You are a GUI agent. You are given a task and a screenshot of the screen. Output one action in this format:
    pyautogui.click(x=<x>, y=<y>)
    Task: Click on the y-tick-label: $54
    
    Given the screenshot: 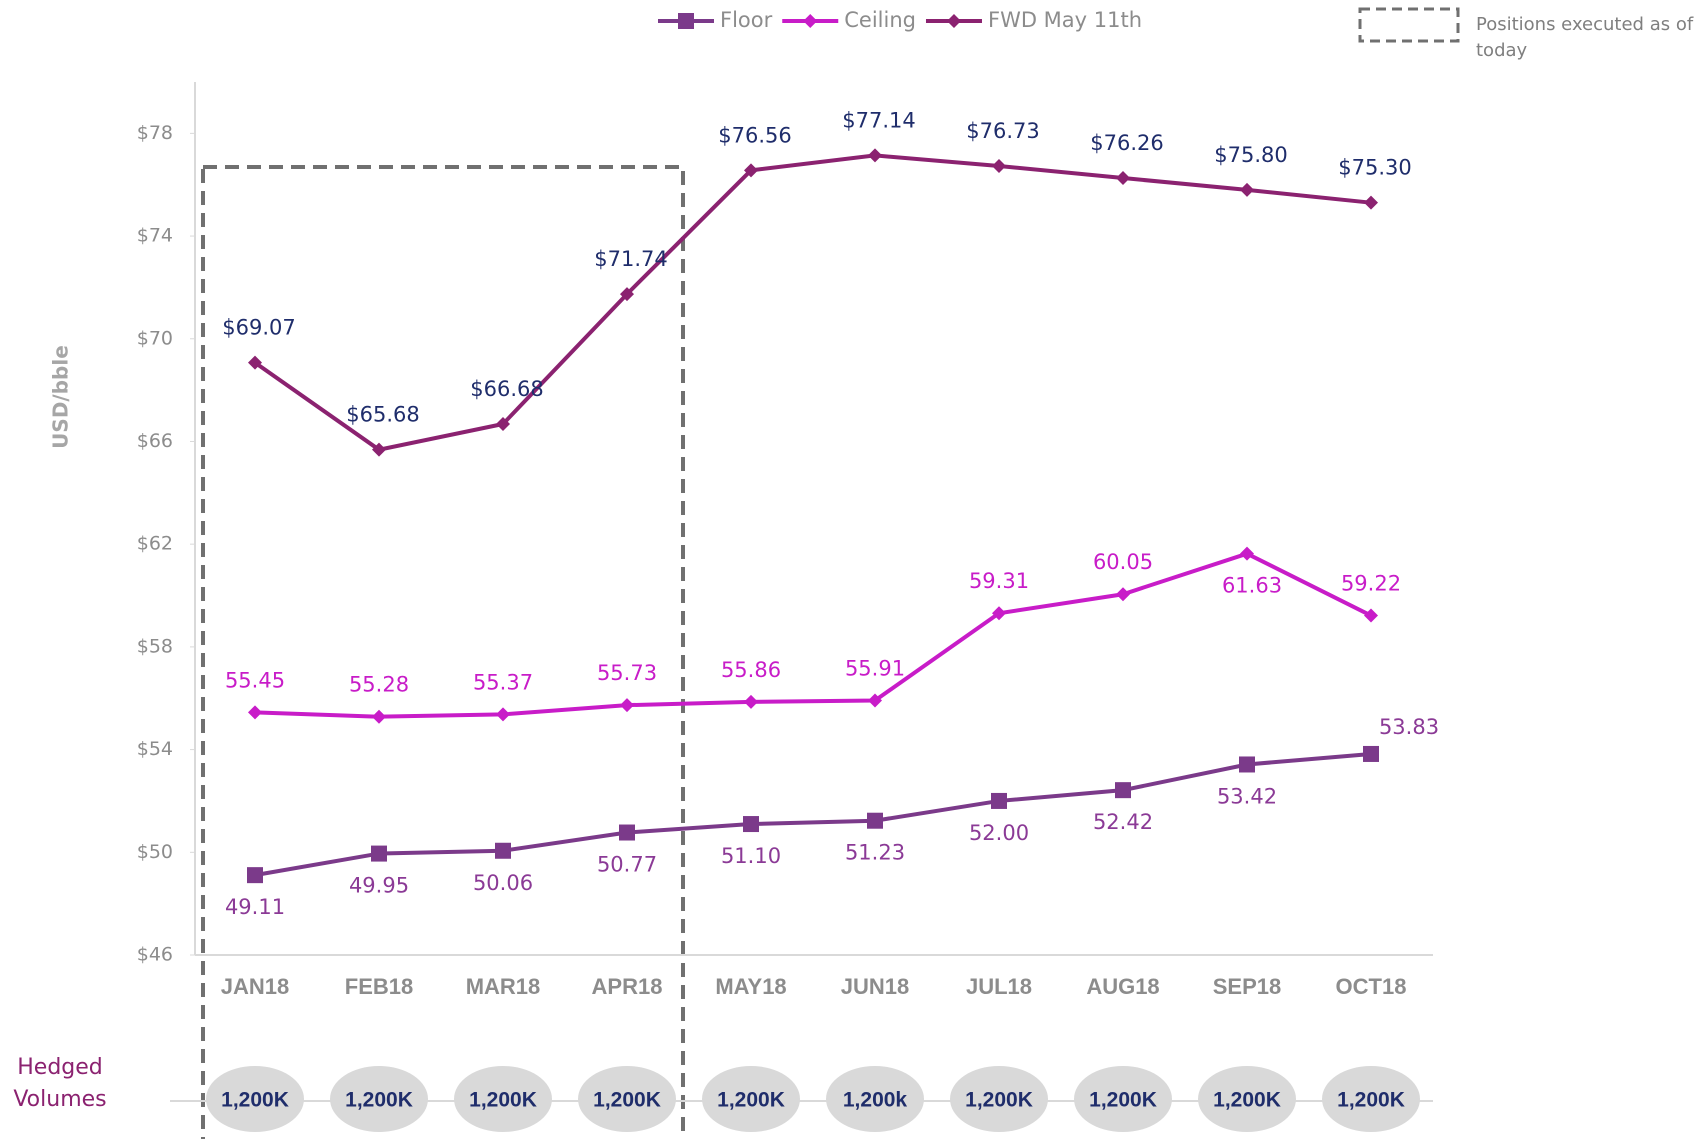 What is the action you would take?
    pyautogui.click(x=155, y=749)
    